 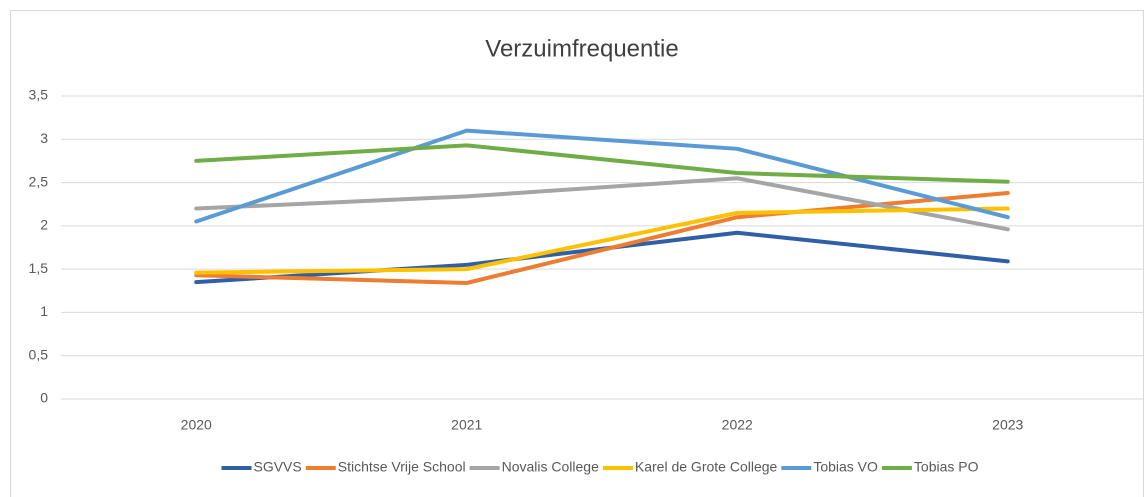 I want to click on x-tick-label: 2020, so click(x=196, y=425).